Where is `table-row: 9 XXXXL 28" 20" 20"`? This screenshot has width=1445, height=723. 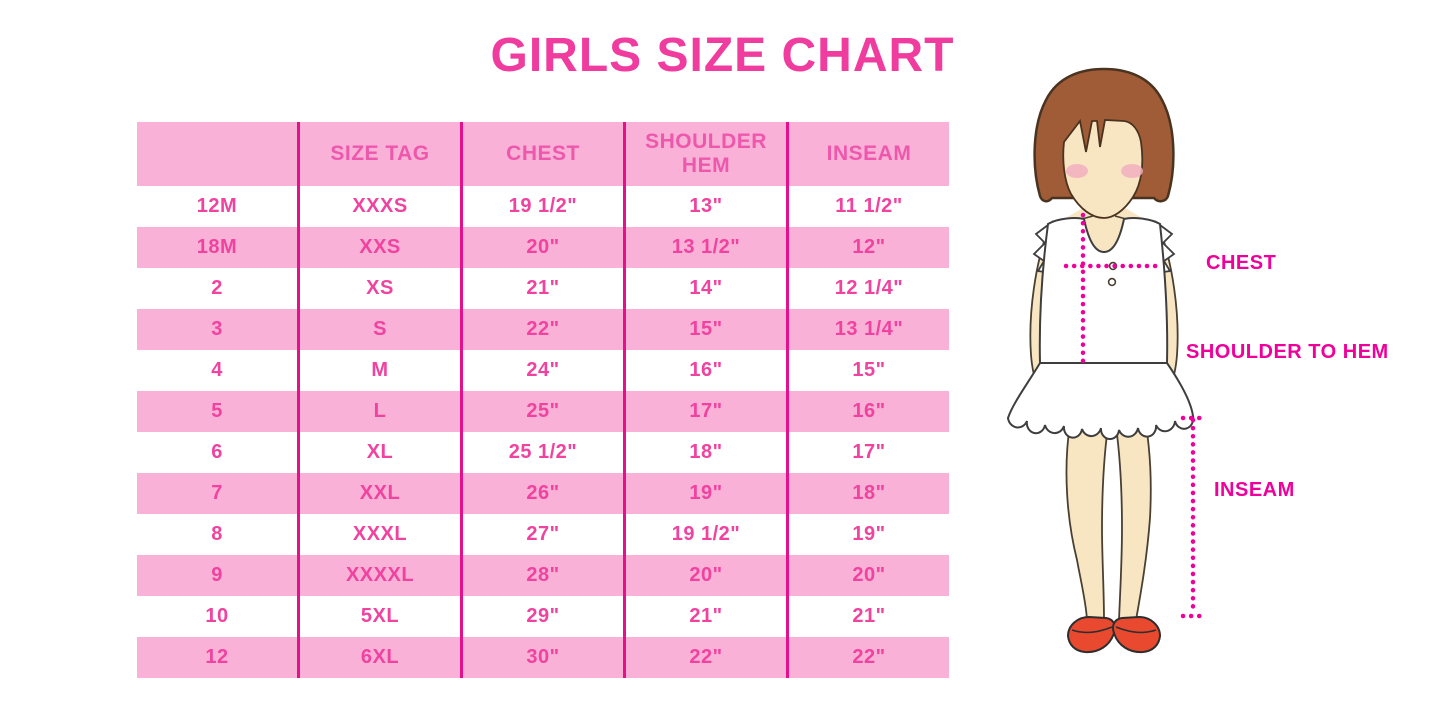
table-row: 9 XXXXL 28" 20" 20" is located at coordinates (543, 575).